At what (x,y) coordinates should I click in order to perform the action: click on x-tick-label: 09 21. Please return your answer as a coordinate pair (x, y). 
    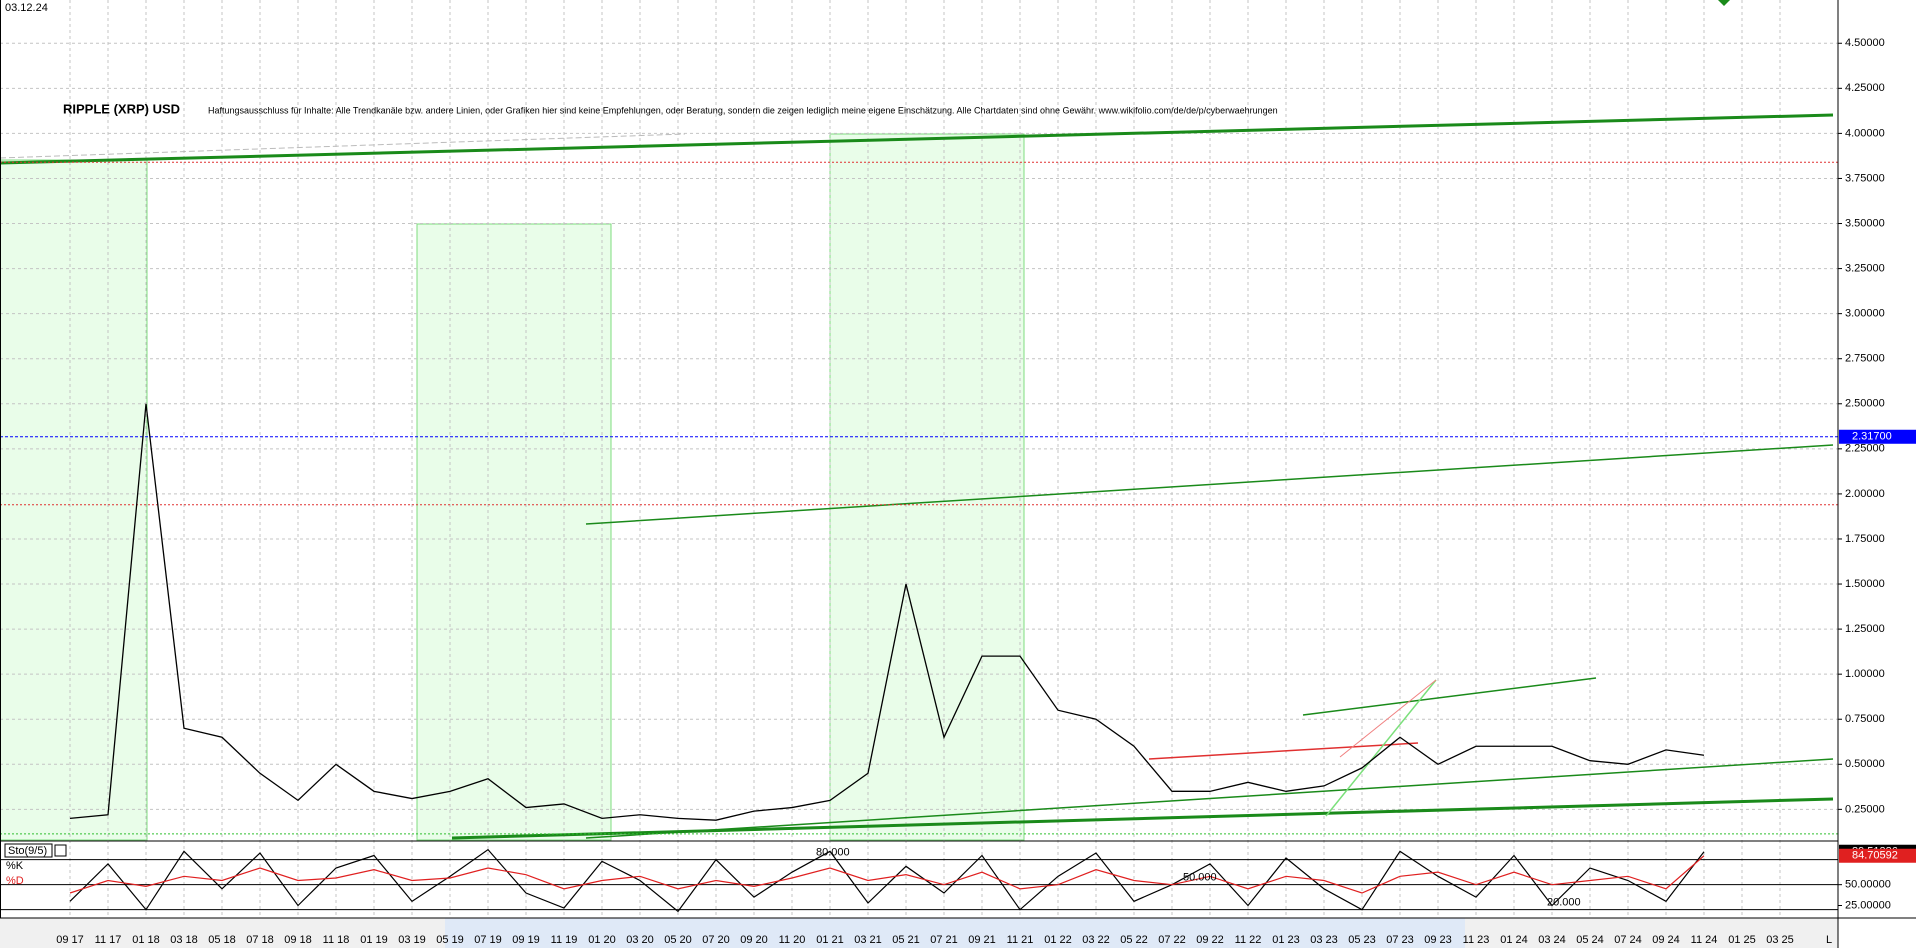
    Looking at the image, I should click on (982, 940).